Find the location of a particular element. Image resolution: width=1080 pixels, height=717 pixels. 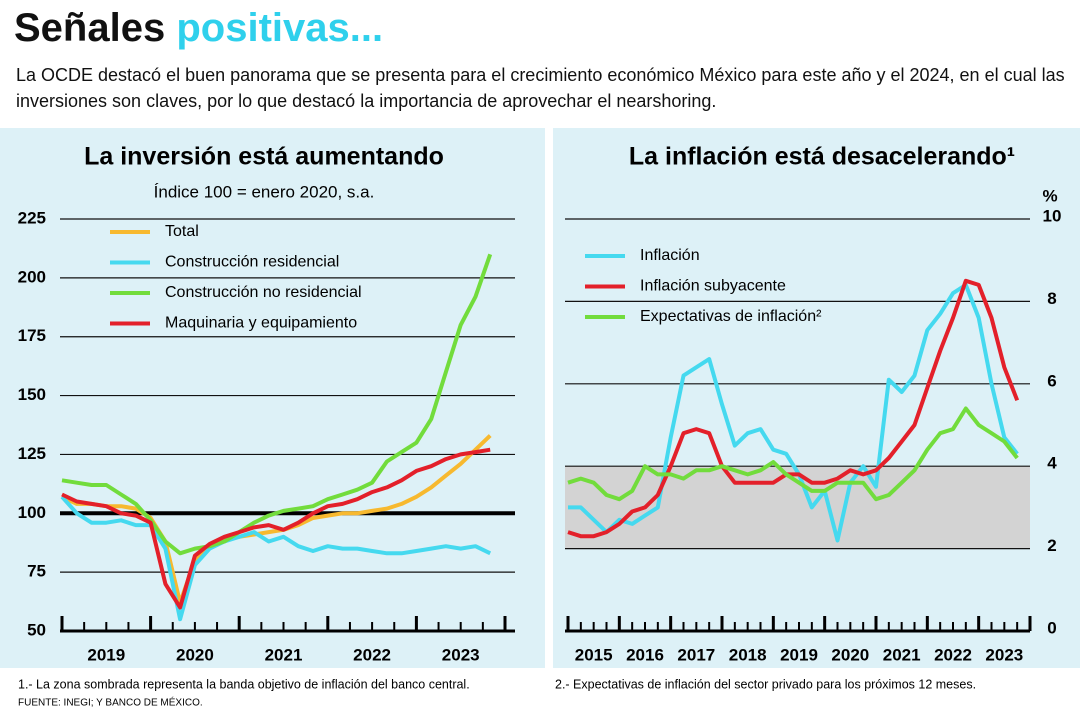

y-tick-label: 0 is located at coordinates (1051, 627).